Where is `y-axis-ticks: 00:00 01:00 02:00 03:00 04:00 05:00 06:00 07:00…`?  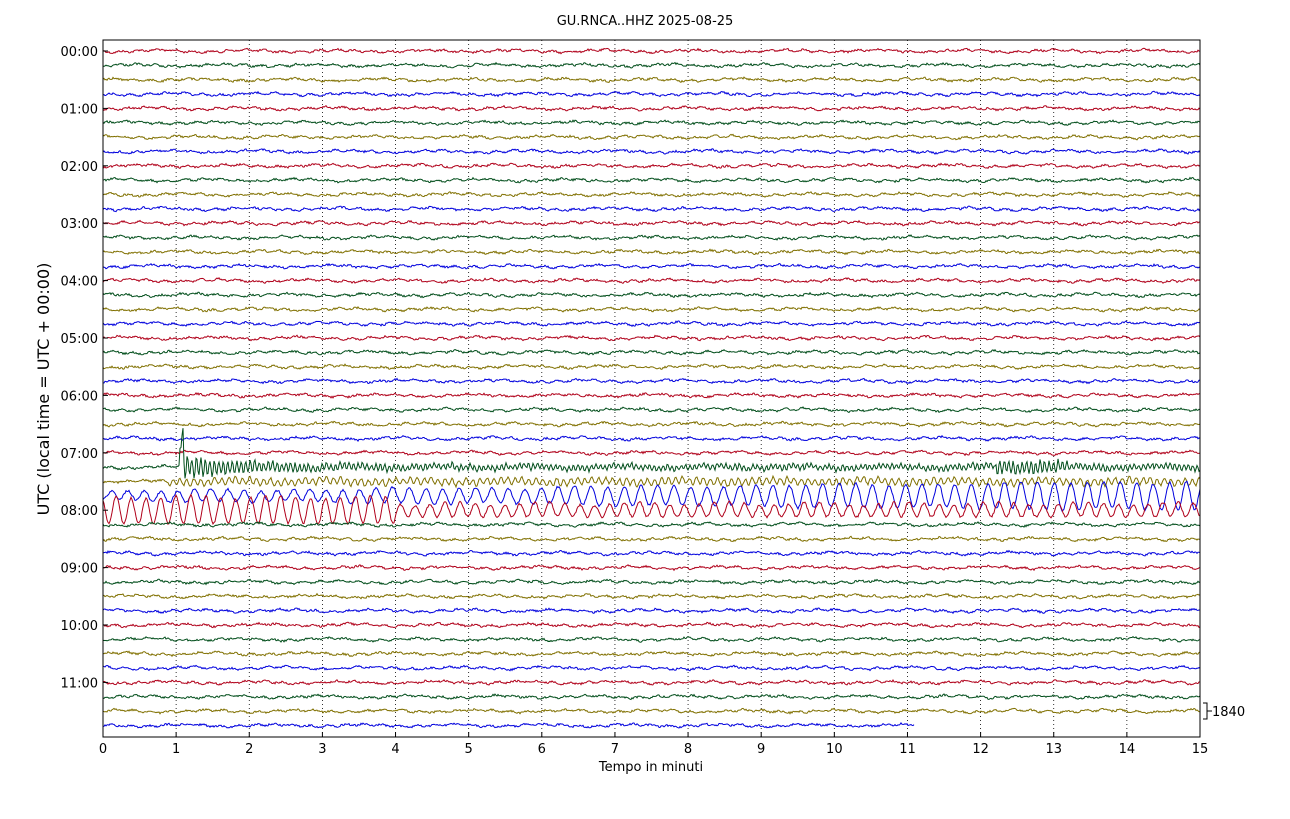
y-axis-ticks: 00:00 01:00 02:00 03:00 04:00 05:00 06:00 07:00… is located at coordinates (84, 368).